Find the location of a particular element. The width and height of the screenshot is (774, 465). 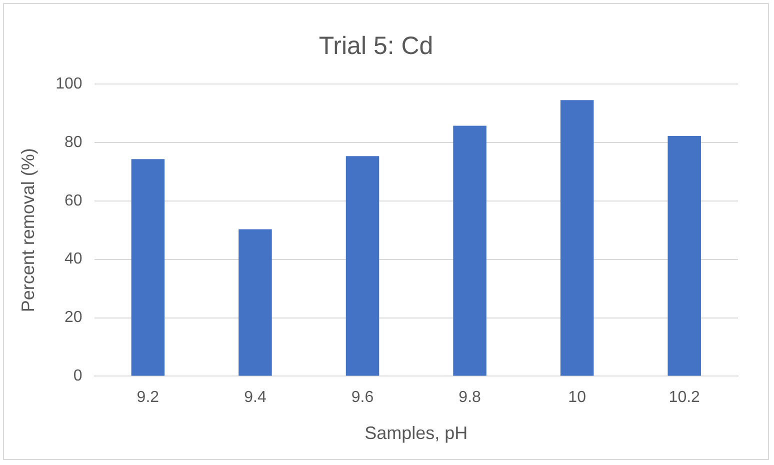

chart-title: Trial 5: Cd is located at coordinates (376, 46).